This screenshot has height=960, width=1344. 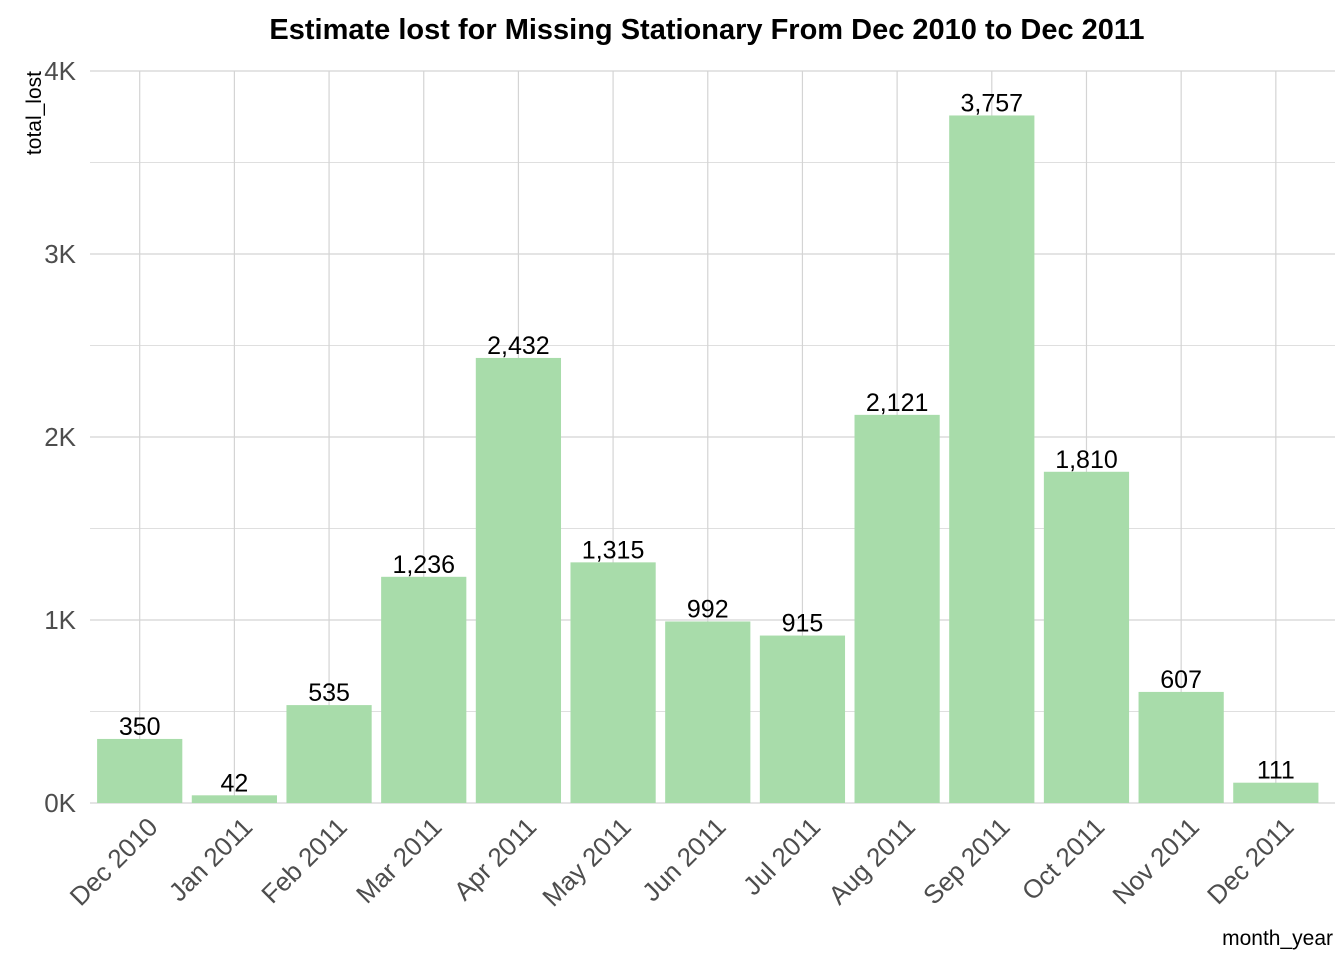 I want to click on data-label: 915, so click(x=803, y=624).